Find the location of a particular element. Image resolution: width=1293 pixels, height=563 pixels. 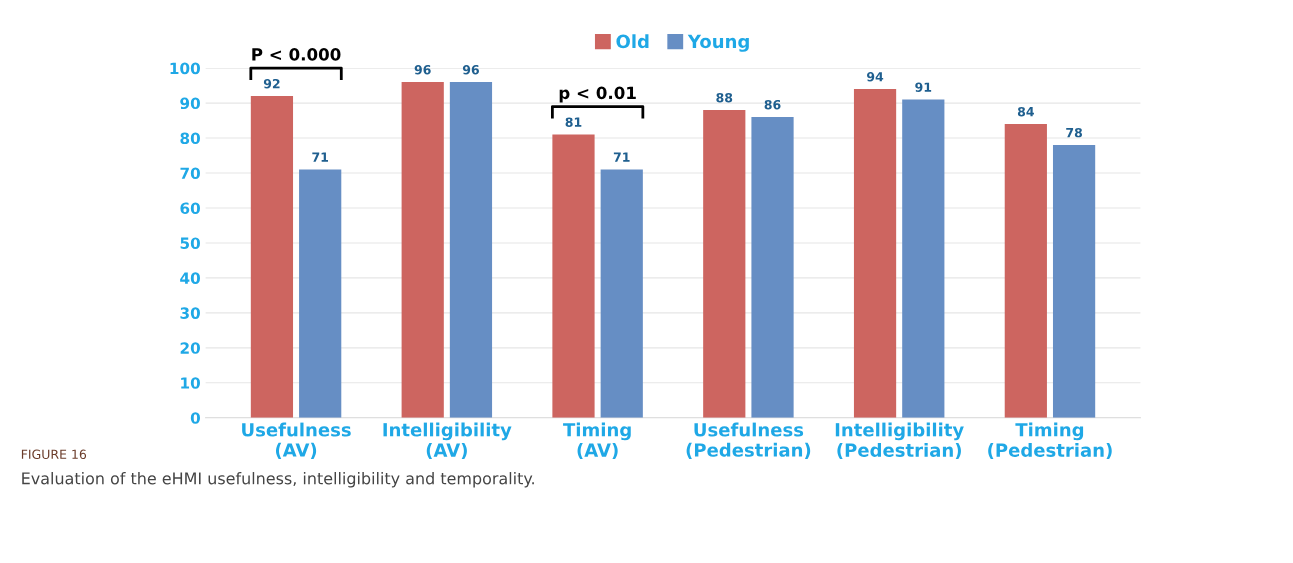

caption: FIGURE 16 is located at coordinates (54, 454).